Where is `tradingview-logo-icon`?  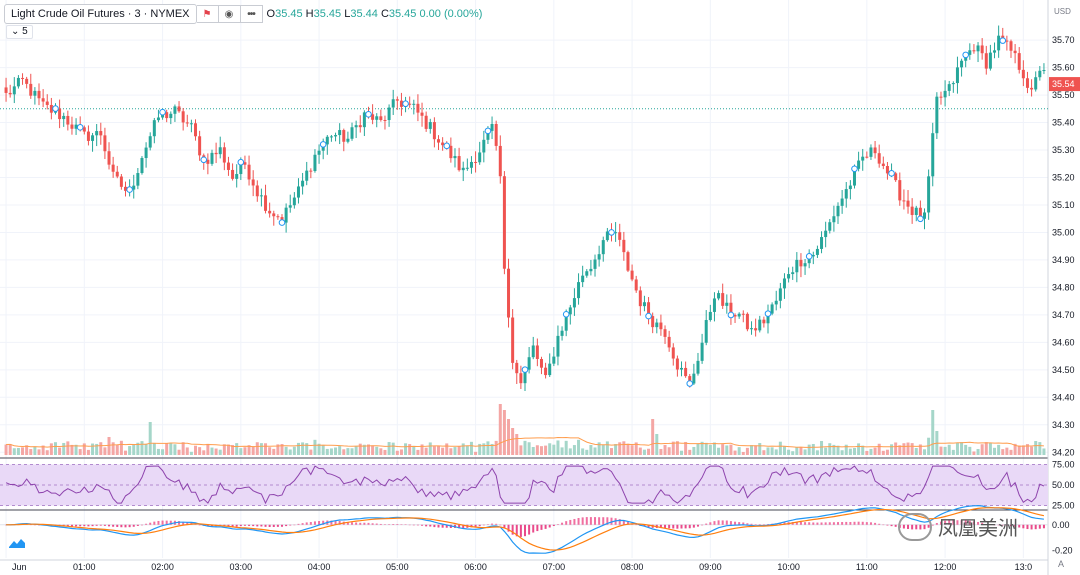 tradingview-logo-icon is located at coordinates (17, 543).